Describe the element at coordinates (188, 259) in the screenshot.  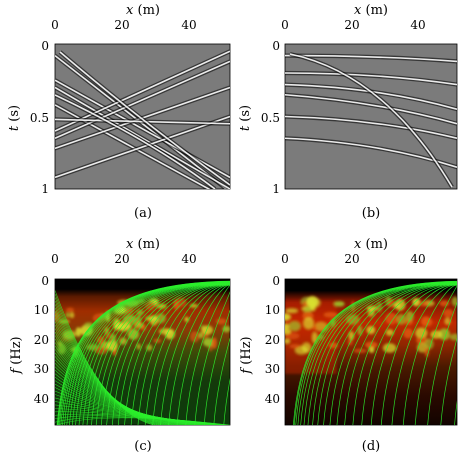
I see `panel-c-xtick-2: 40` at that location.